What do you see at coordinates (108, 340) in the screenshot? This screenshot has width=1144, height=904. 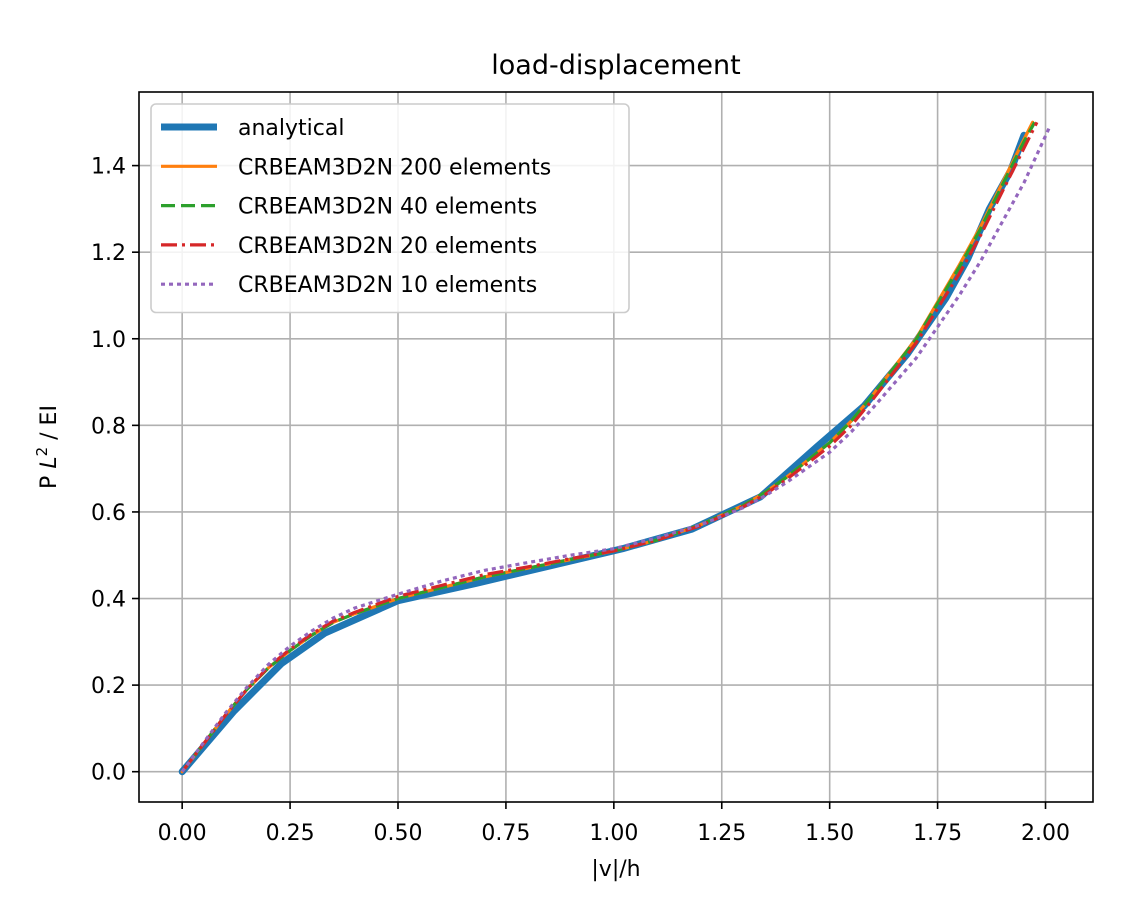 I see `y-tick-label: 1.0` at bounding box center [108, 340].